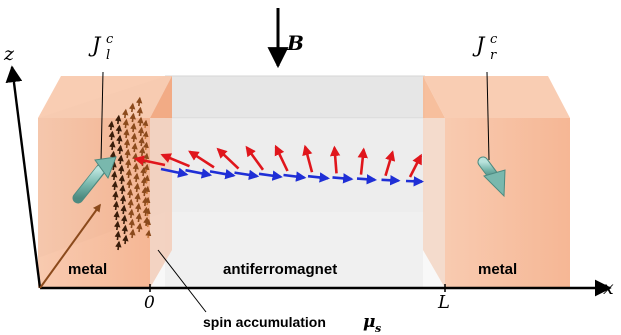 The height and width of the screenshot is (335, 621). Describe the element at coordinates (443, 302) in the screenshot. I see `length-tick-label: L` at that location.